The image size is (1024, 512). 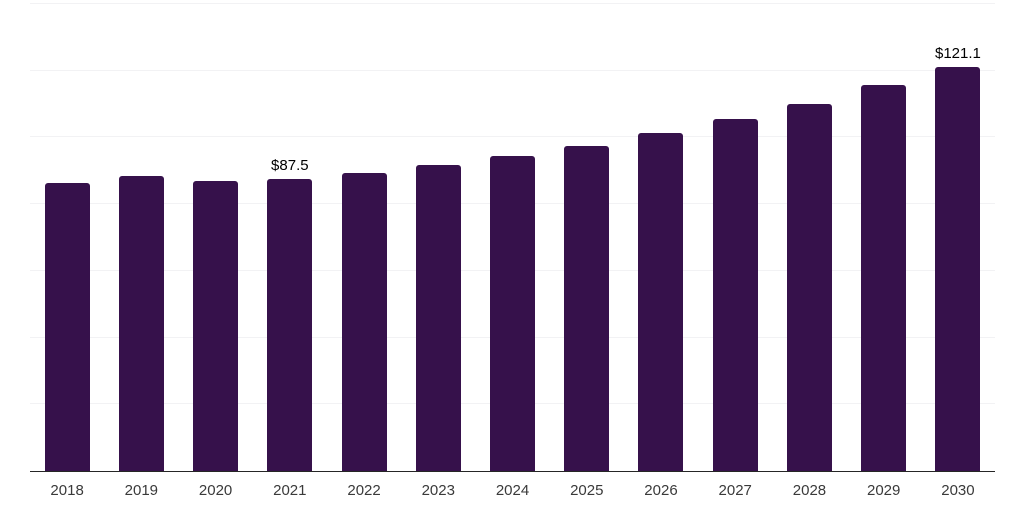 I want to click on bar-slot-2030: $121.1, so click(x=958, y=237).